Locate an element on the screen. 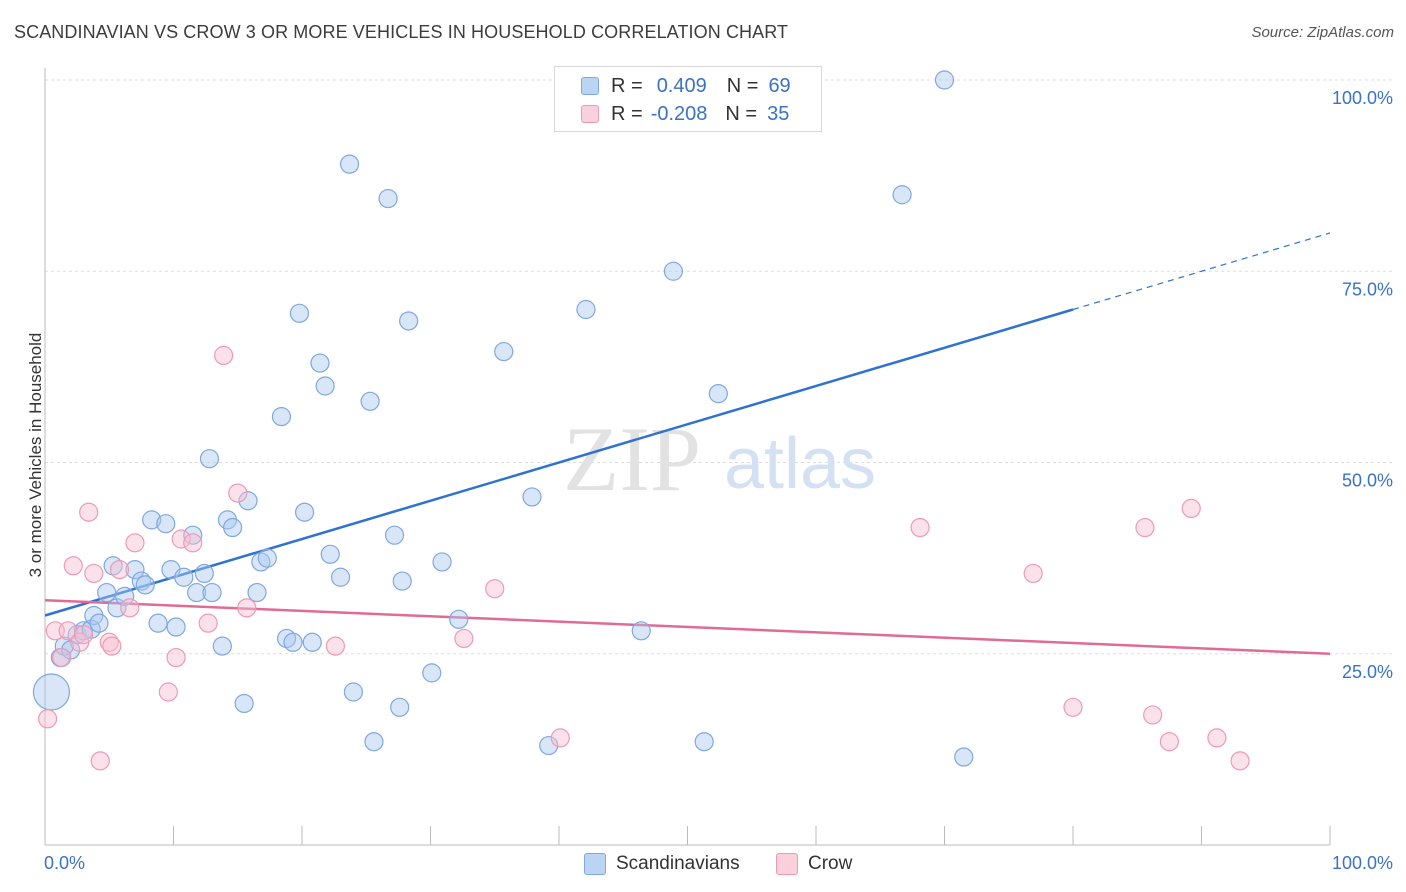  correlation-legend: R = 0.409 N = 69 R = -0.208 N = 35 is located at coordinates (688, 99).